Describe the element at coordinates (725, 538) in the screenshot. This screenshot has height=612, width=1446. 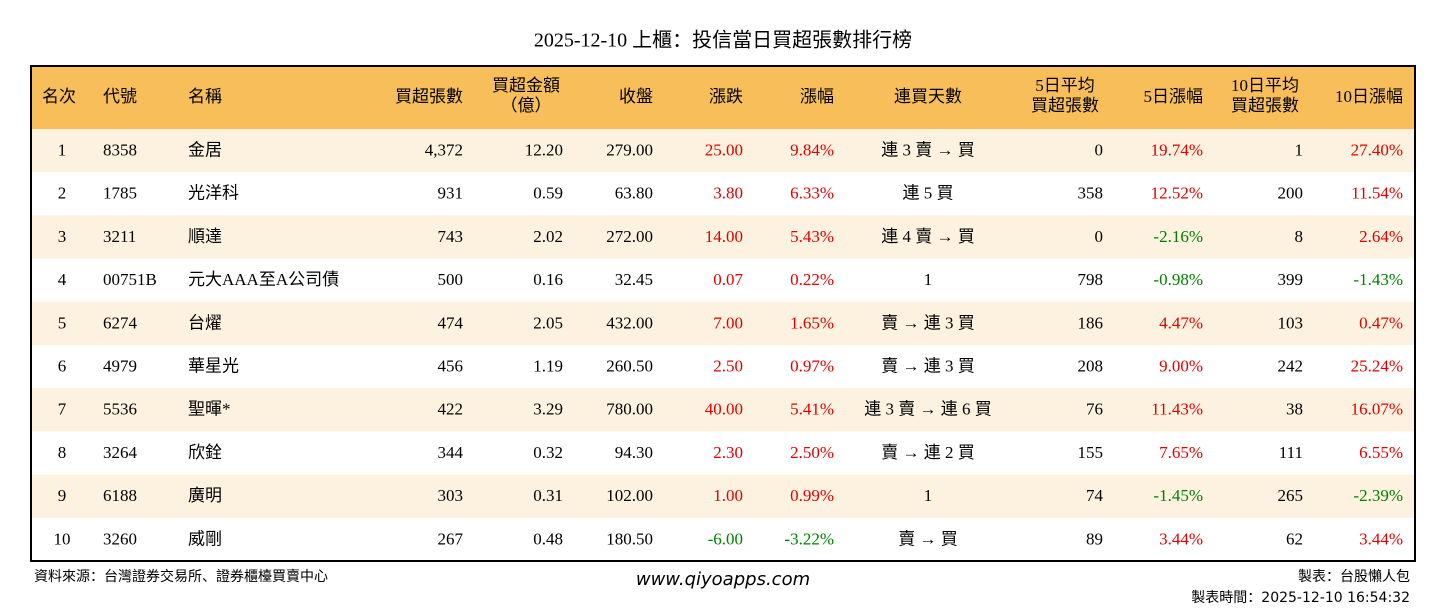
I see `cell: -6.00` at that location.